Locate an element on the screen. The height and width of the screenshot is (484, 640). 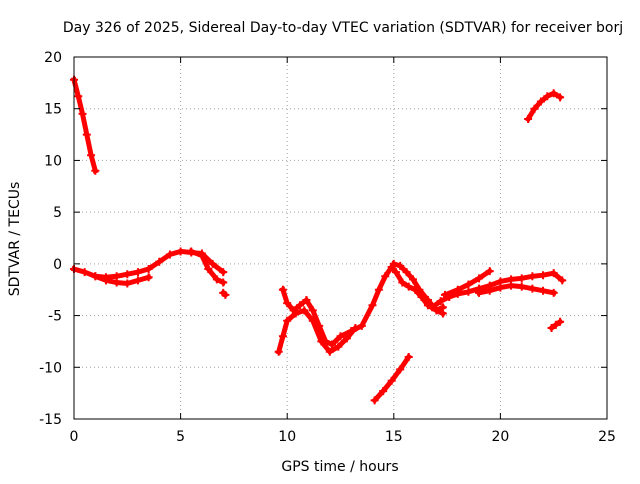
y-tick-label: 20 is located at coordinates (53, 58).